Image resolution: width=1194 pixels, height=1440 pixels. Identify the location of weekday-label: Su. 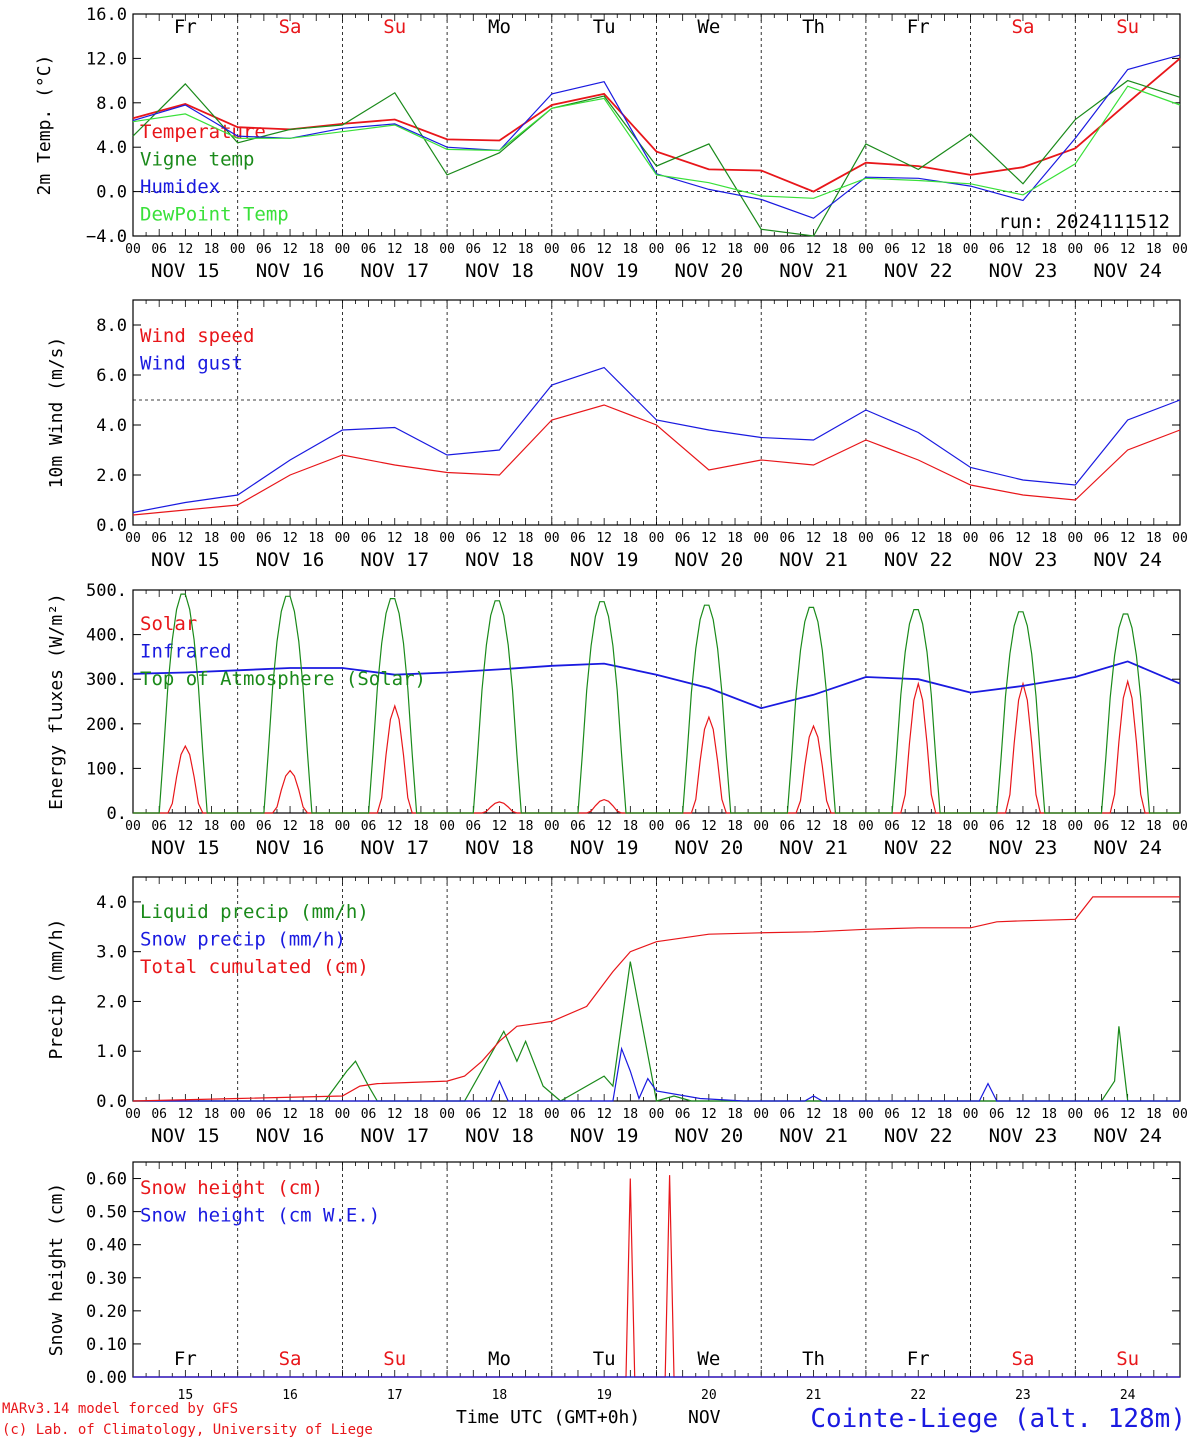
(1127, 27).